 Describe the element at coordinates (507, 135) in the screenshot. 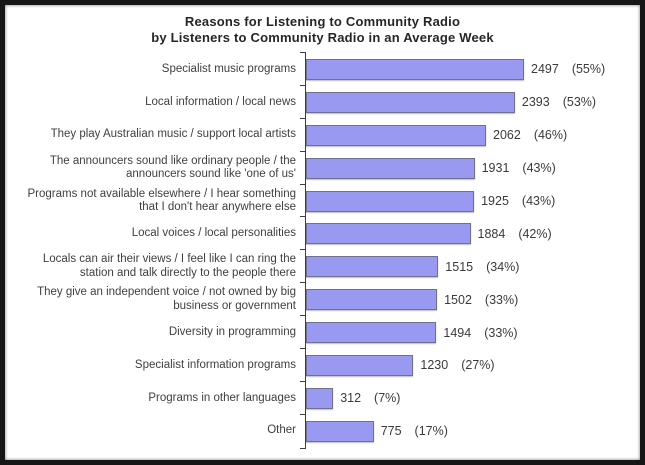

I see `value-count: 2062` at that location.